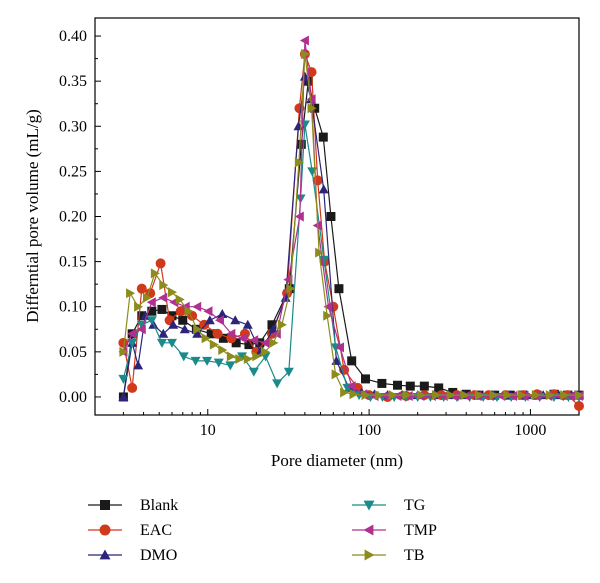 The height and width of the screenshot is (583, 600). Describe the element at coordinates (388, 555) in the screenshot. I see `legend-item-tb: TB` at that location.